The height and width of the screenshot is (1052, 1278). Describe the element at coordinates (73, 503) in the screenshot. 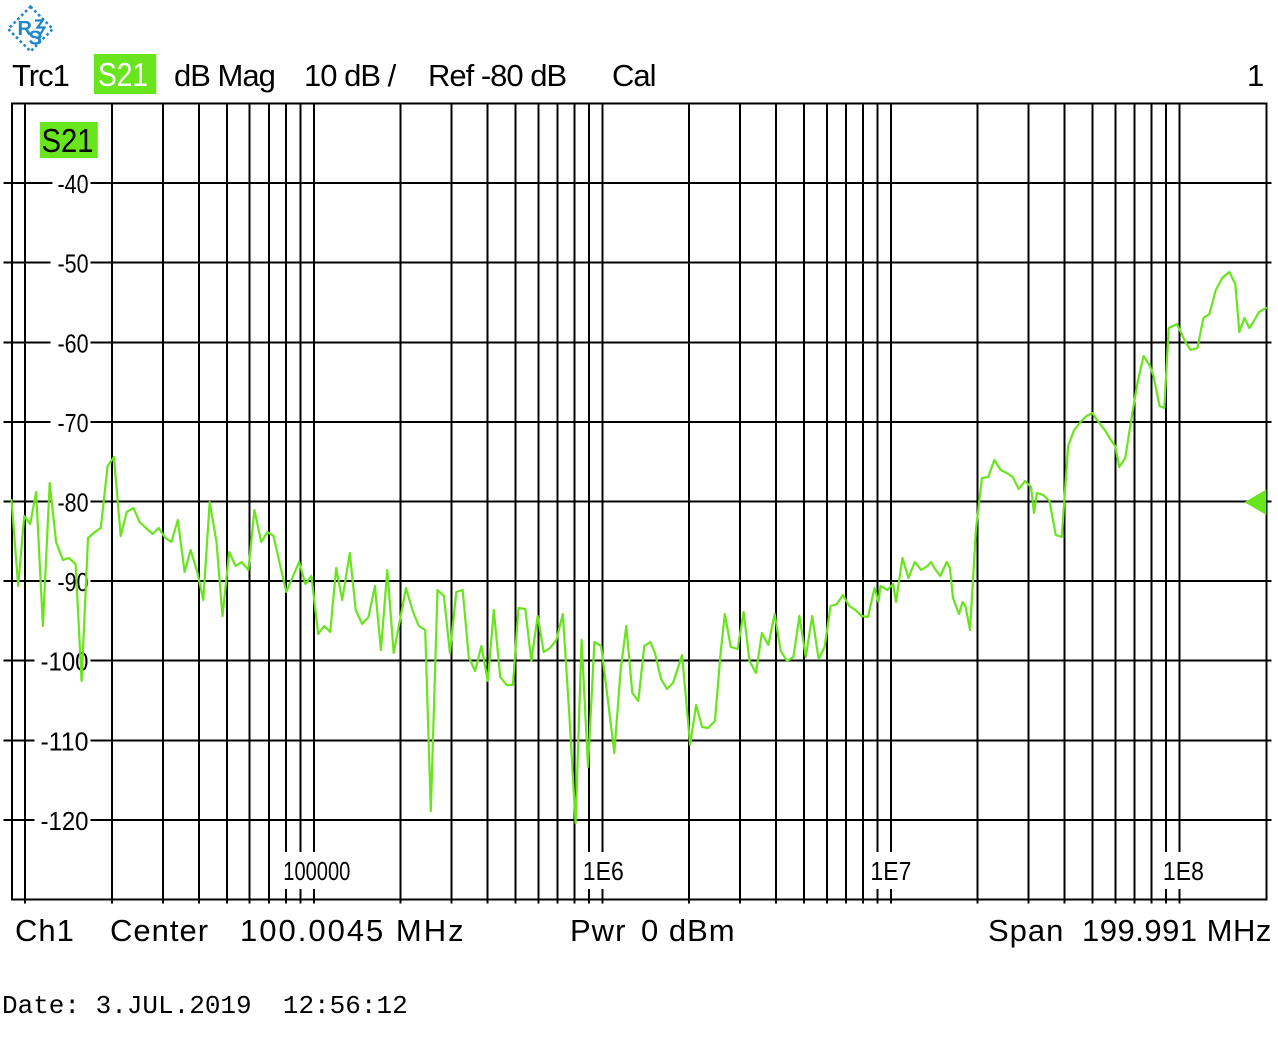

I see `svg-text: -80` at that location.